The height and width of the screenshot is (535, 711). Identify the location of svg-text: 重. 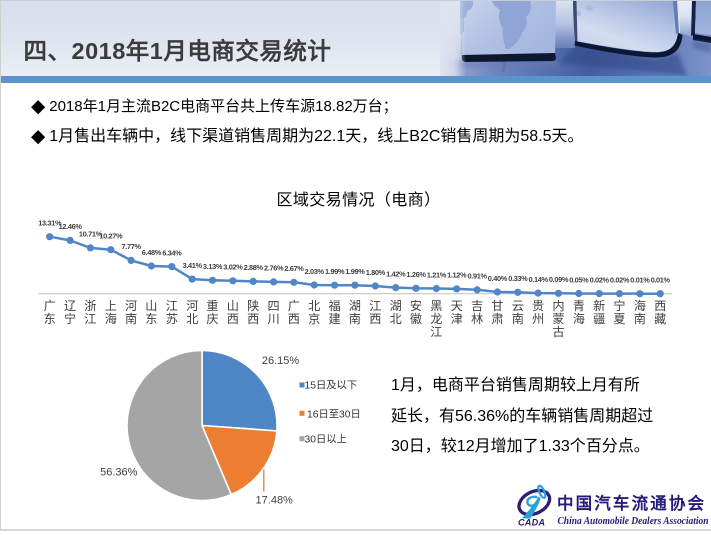
(212, 306).